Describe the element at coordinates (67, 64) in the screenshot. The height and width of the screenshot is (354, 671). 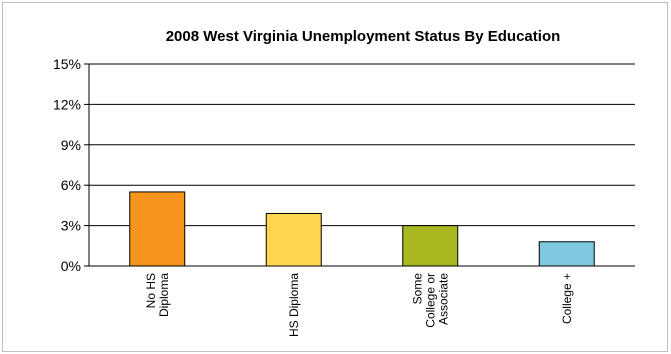
I see `y-tick-label: 15%` at that location.